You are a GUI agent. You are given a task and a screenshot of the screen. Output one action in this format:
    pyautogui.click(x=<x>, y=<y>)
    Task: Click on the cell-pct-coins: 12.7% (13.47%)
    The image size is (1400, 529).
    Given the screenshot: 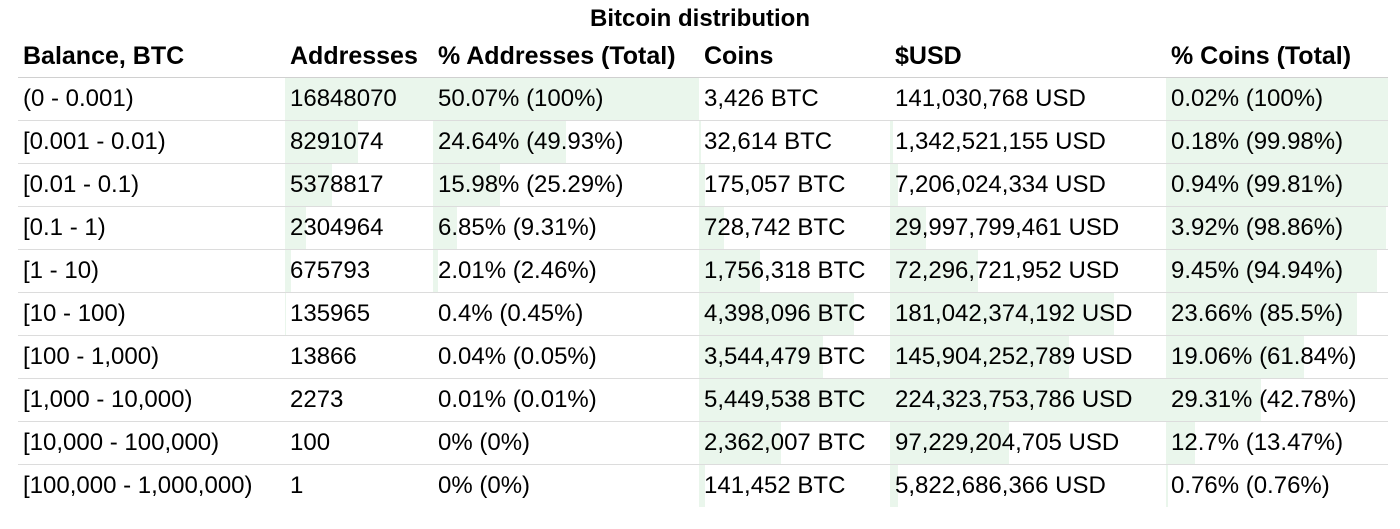 What is the action you would take?
    pyautogui.click(x=1277, y=443)
    